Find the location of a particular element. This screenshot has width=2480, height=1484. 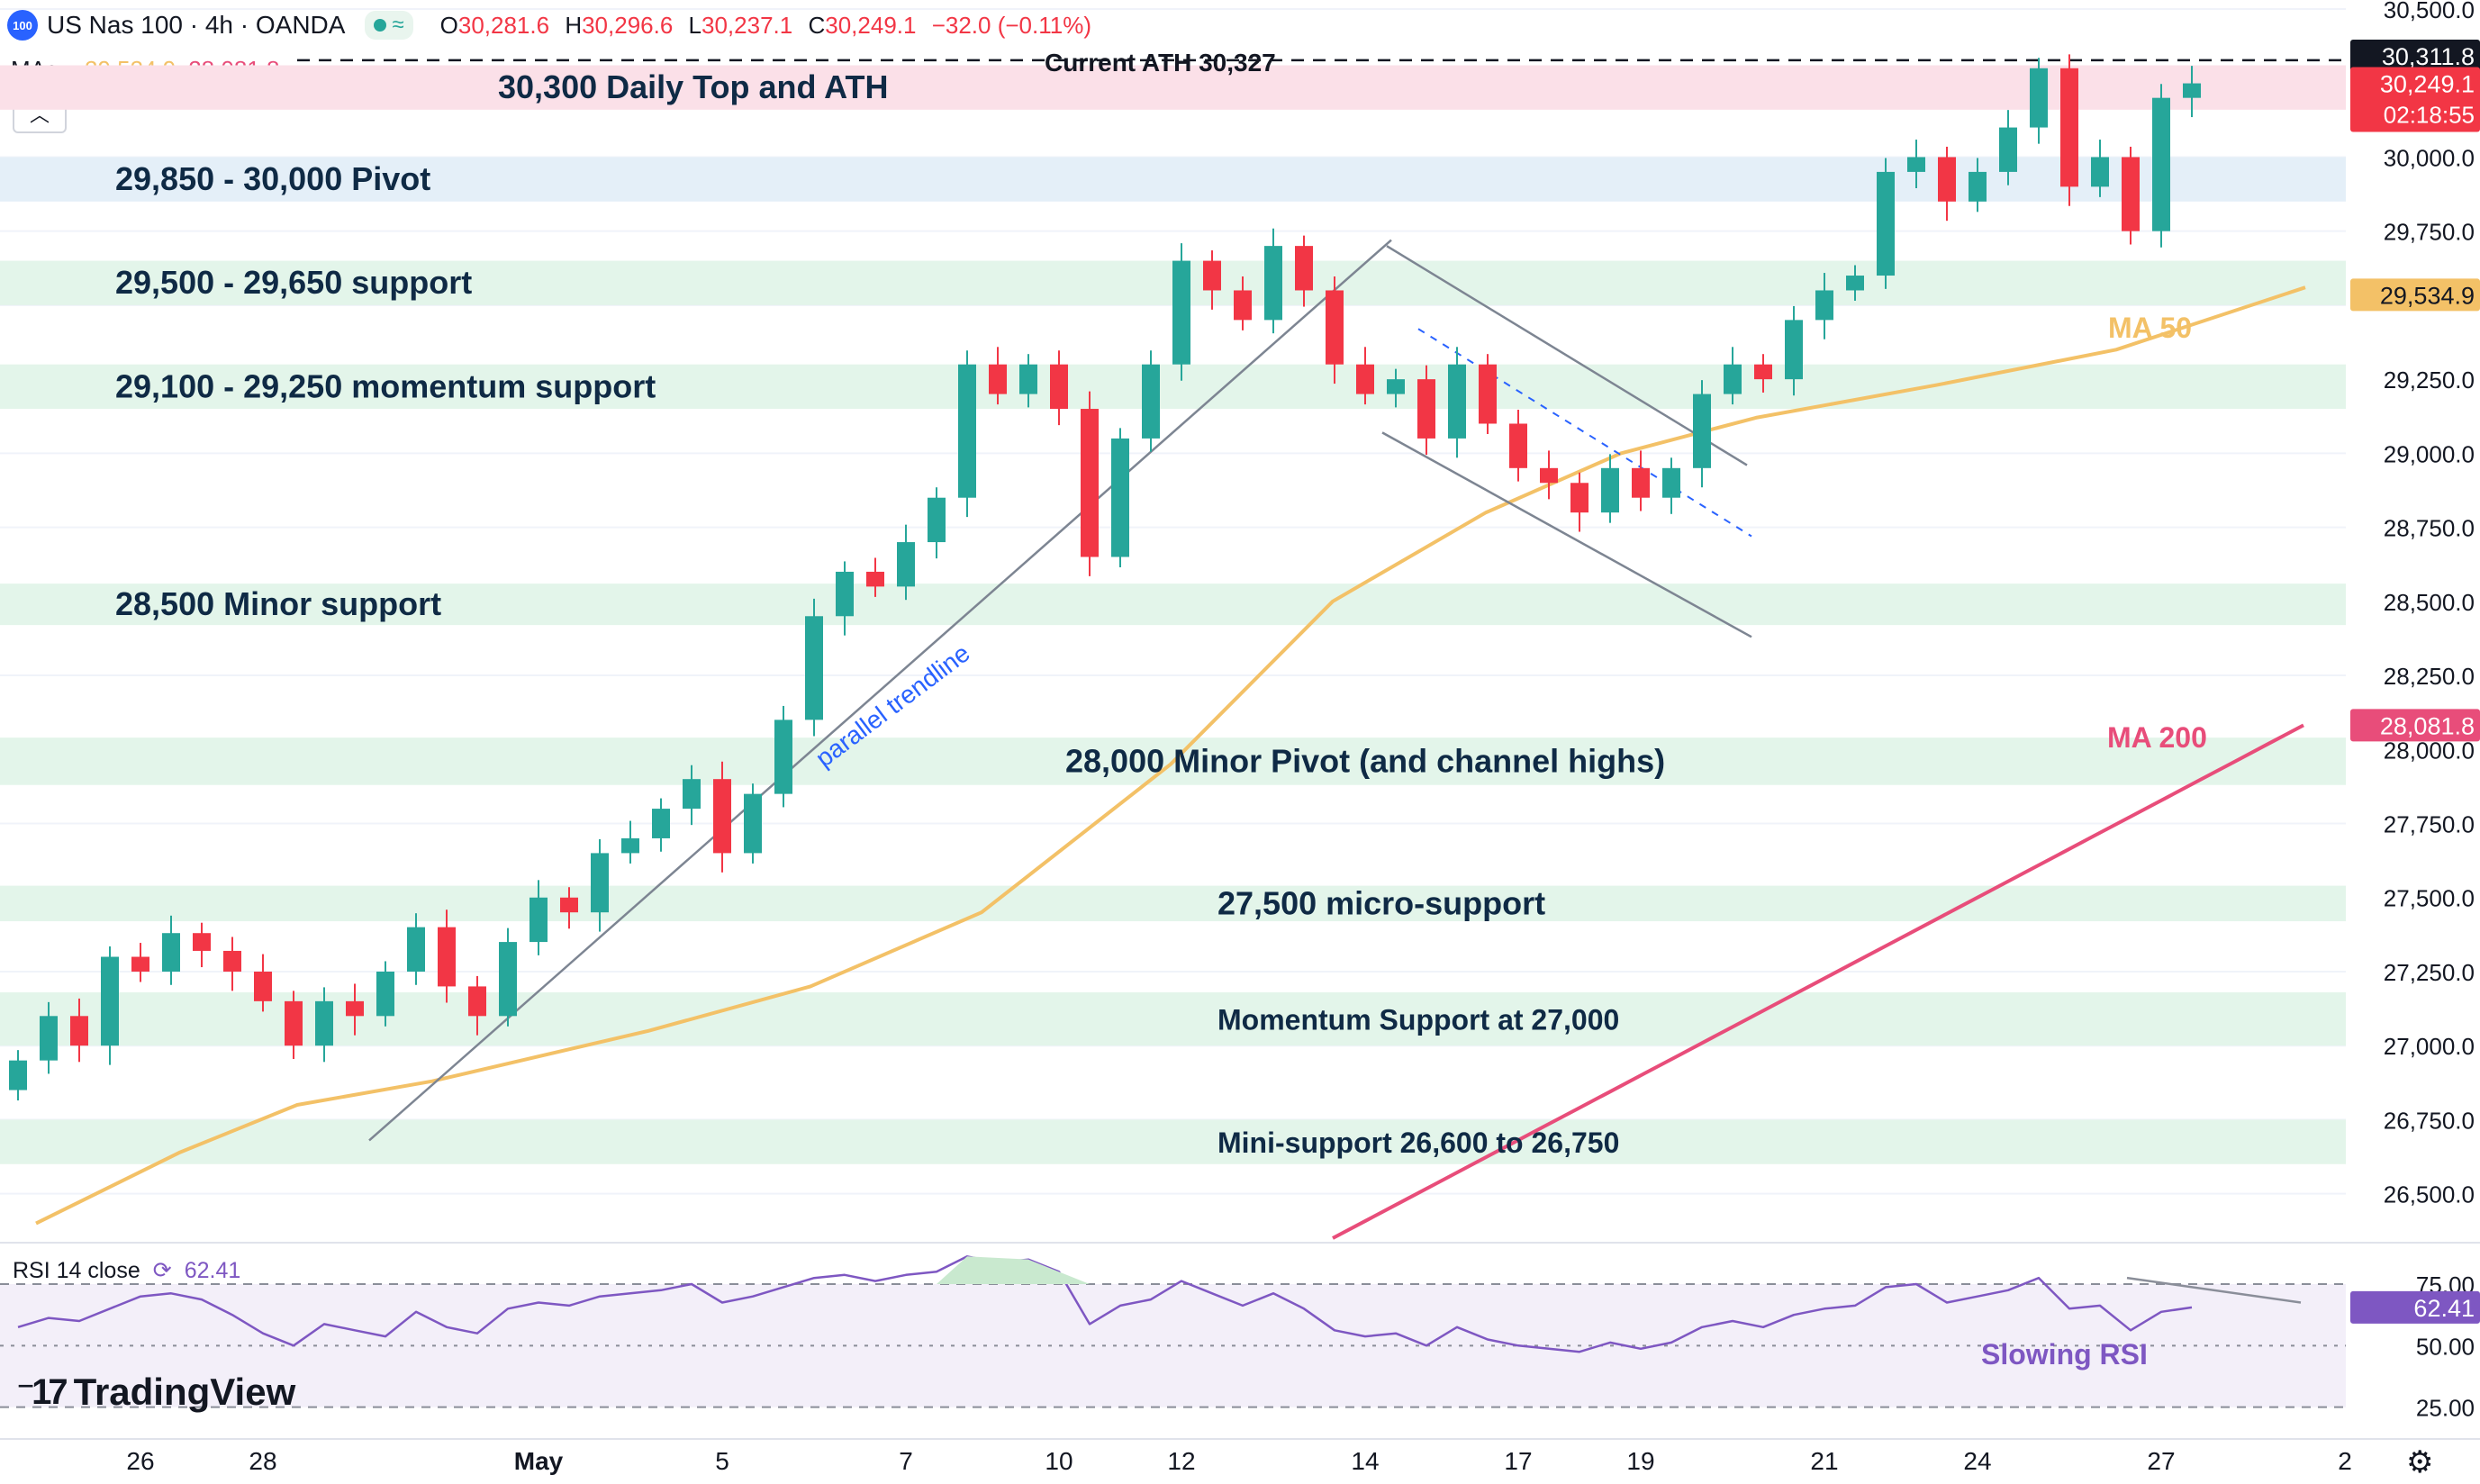

symbol-title: US Nas 100 · 4h · OANDA is located at coordinates (196, 25).